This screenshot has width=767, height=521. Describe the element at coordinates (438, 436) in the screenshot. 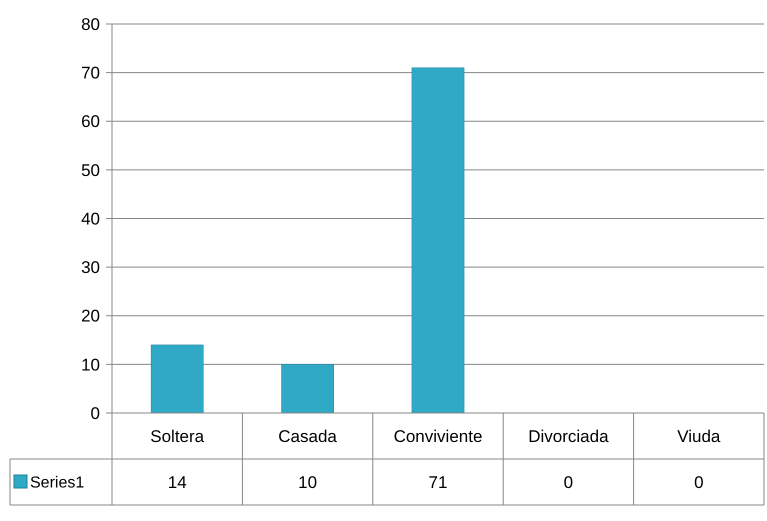

I see `x-tick-label: Conviviente` at that location.